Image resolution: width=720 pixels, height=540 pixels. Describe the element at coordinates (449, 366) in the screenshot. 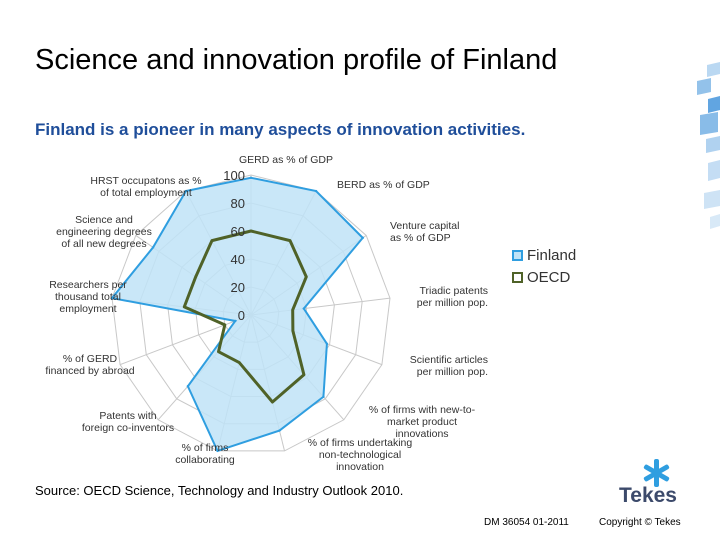

I see `axis-label-4: Scientific articles per million pop.` at that location.